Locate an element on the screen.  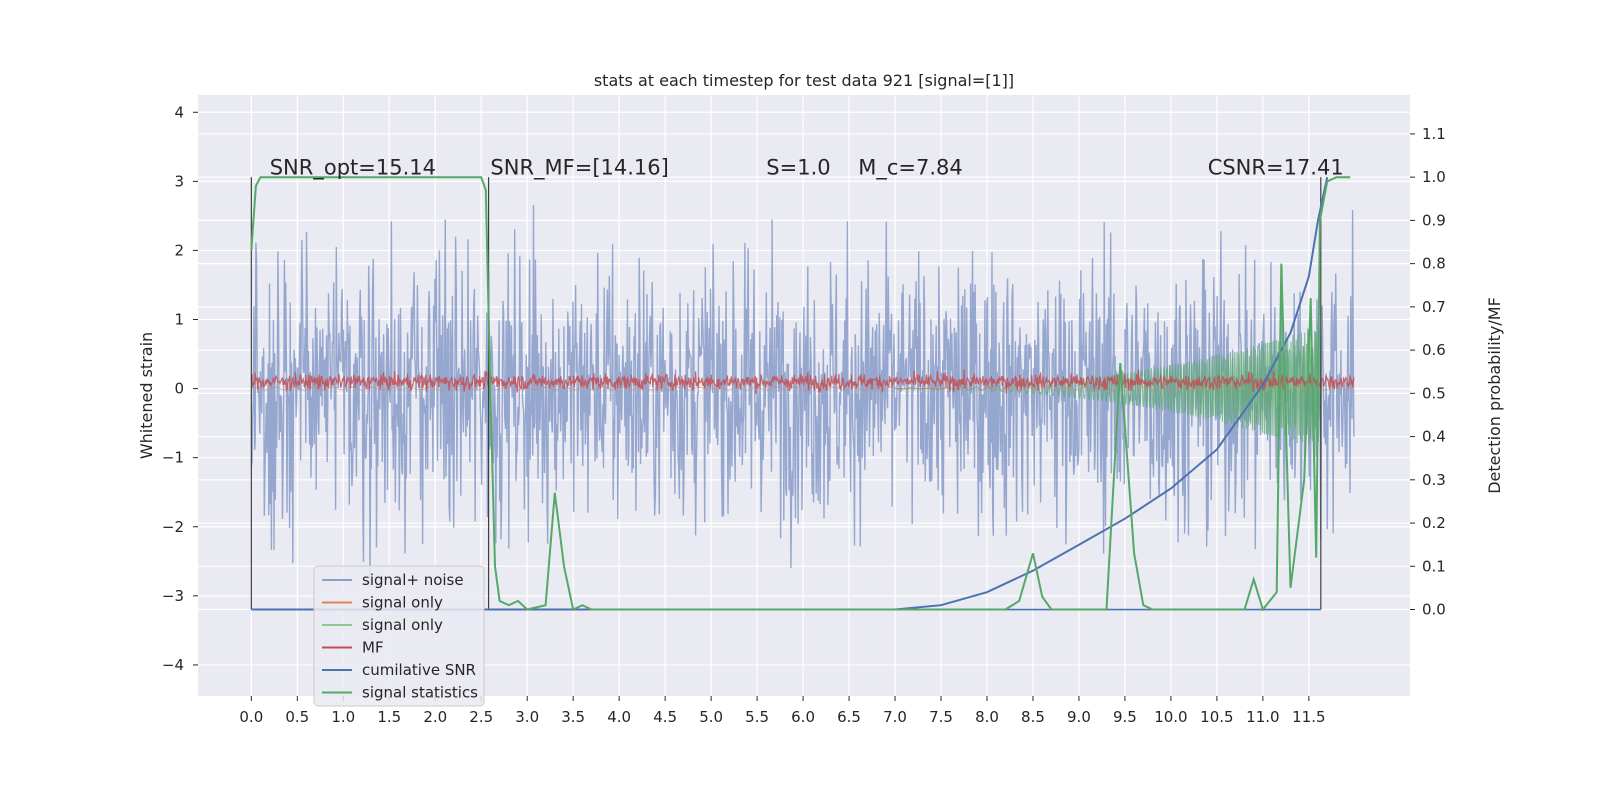
x-tick-label: 7.0 is located at coordinates (895, 717).